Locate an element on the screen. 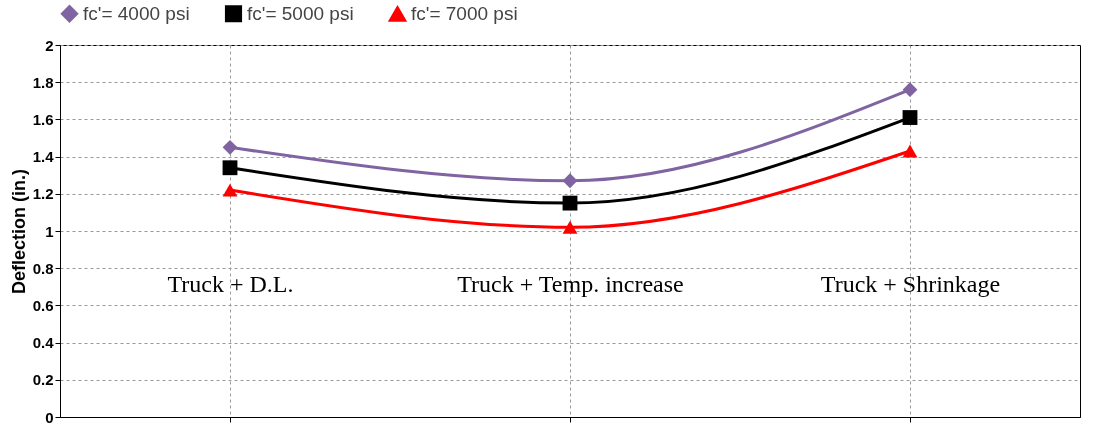 This screenshot has width=1094, height=435. x-tick-label: Truck + Temp. increase is located at coordinates (570, 283).